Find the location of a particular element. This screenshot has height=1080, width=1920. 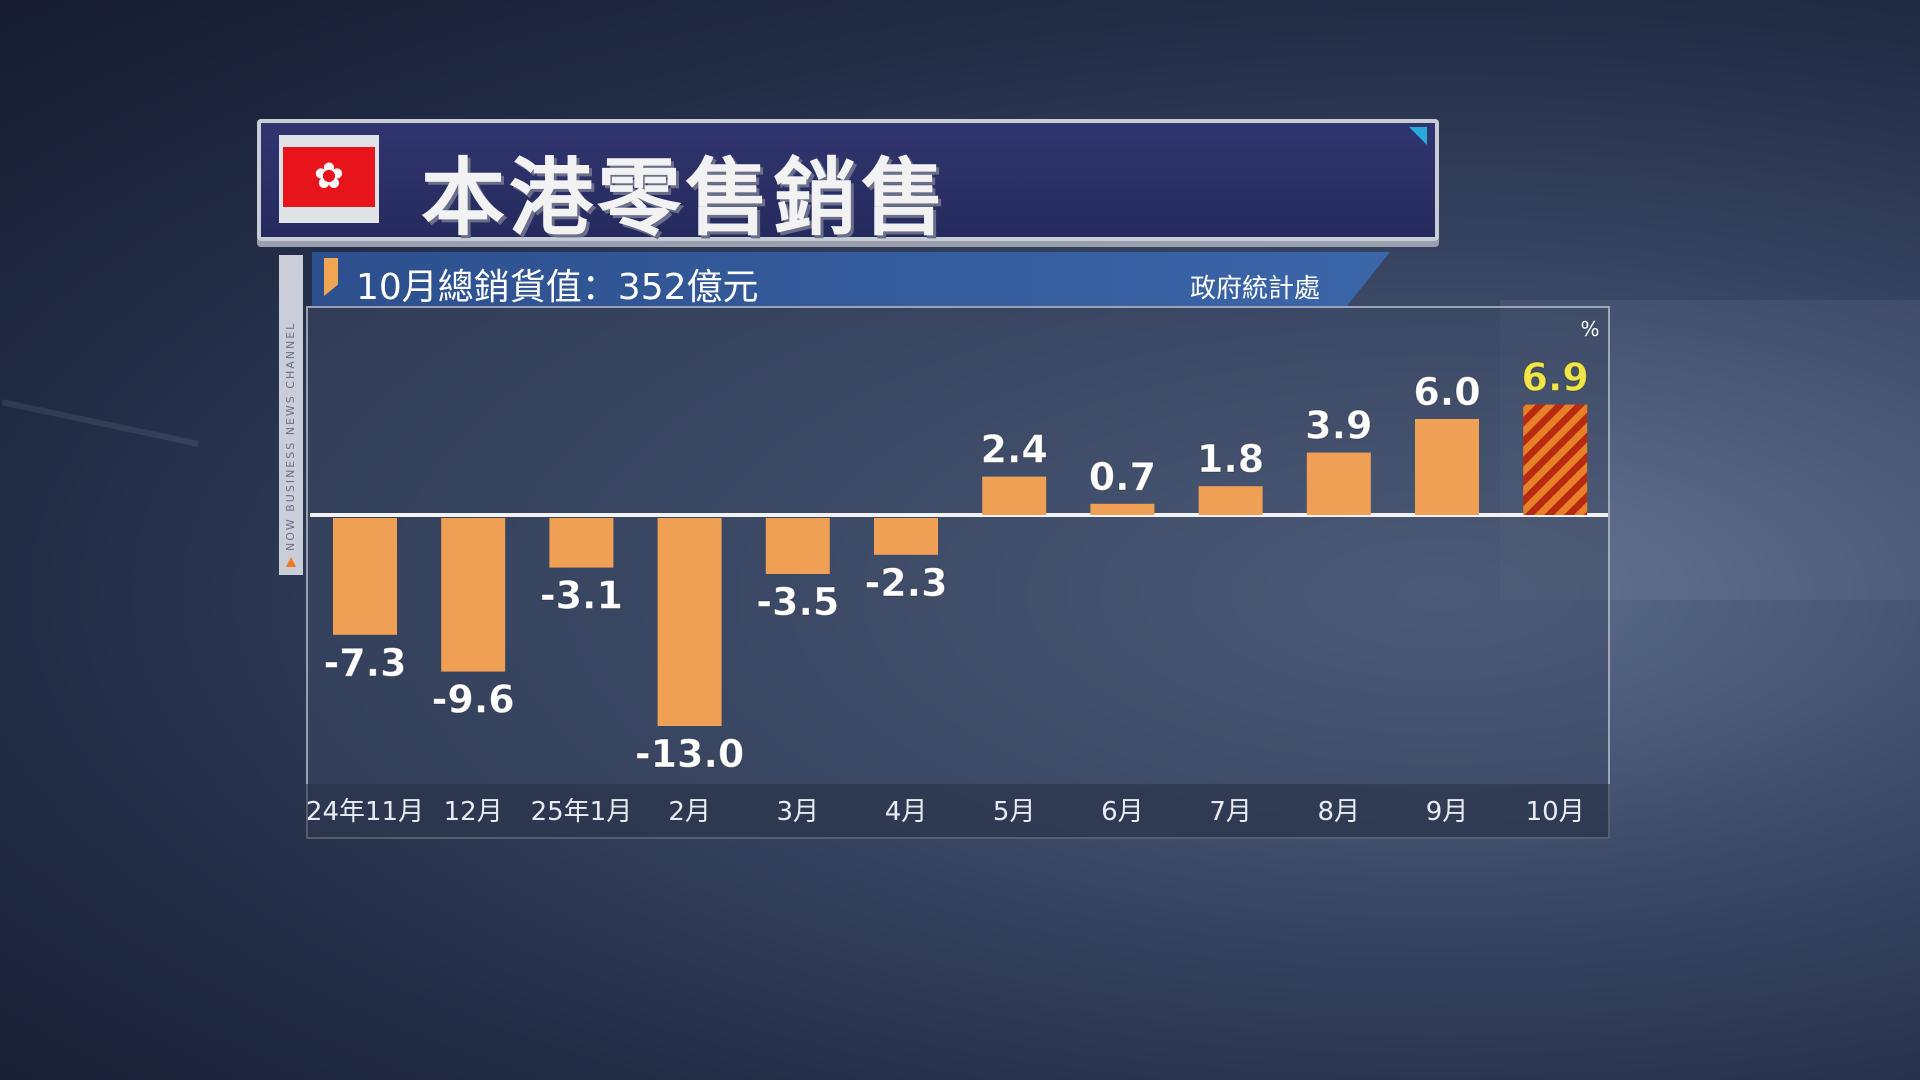

data-label-1: -9.6 is located at coordinates (473, 700).